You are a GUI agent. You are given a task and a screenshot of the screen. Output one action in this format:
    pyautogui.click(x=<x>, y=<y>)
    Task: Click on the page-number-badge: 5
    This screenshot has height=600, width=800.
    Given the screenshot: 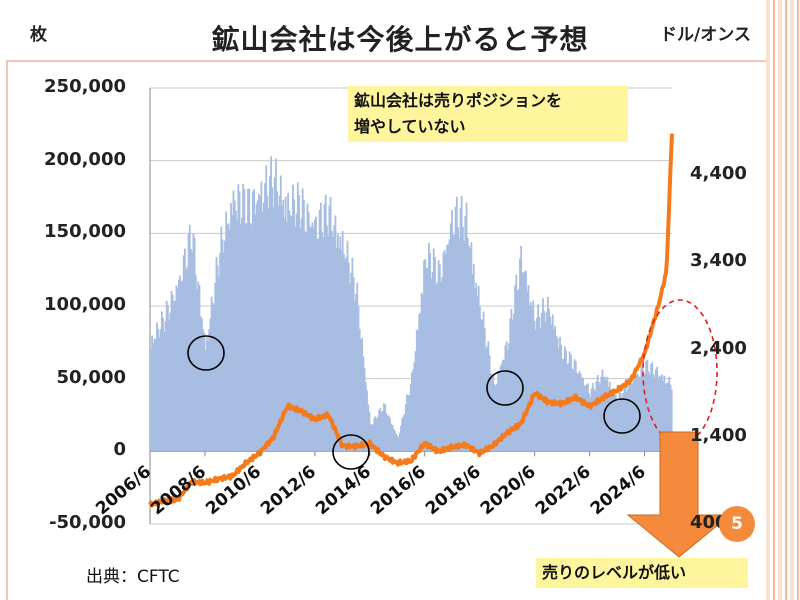 What is the action you would take?
    pyautogui.click(x=737, y=524)
    